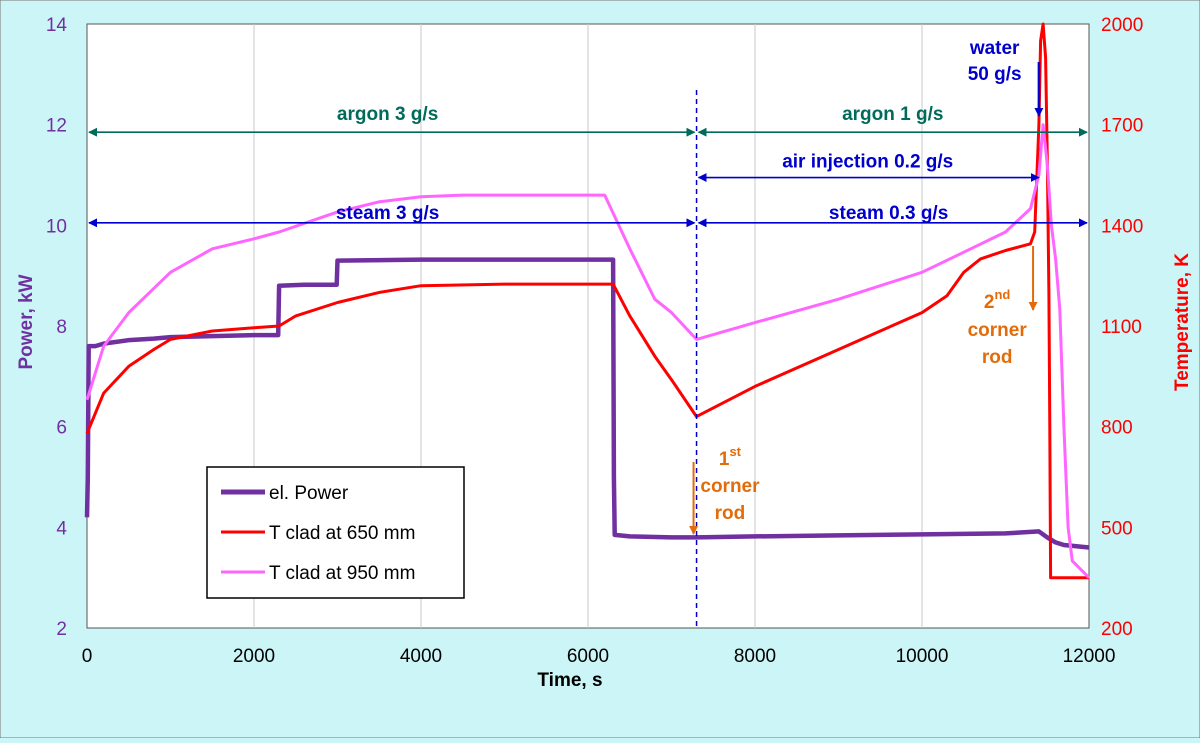 The height and width of the screenshot is (743, 1200). Describe the element at coordinates (1121, 327) in the screenshot. I see `y-right-tick-label: 1100` at that location.